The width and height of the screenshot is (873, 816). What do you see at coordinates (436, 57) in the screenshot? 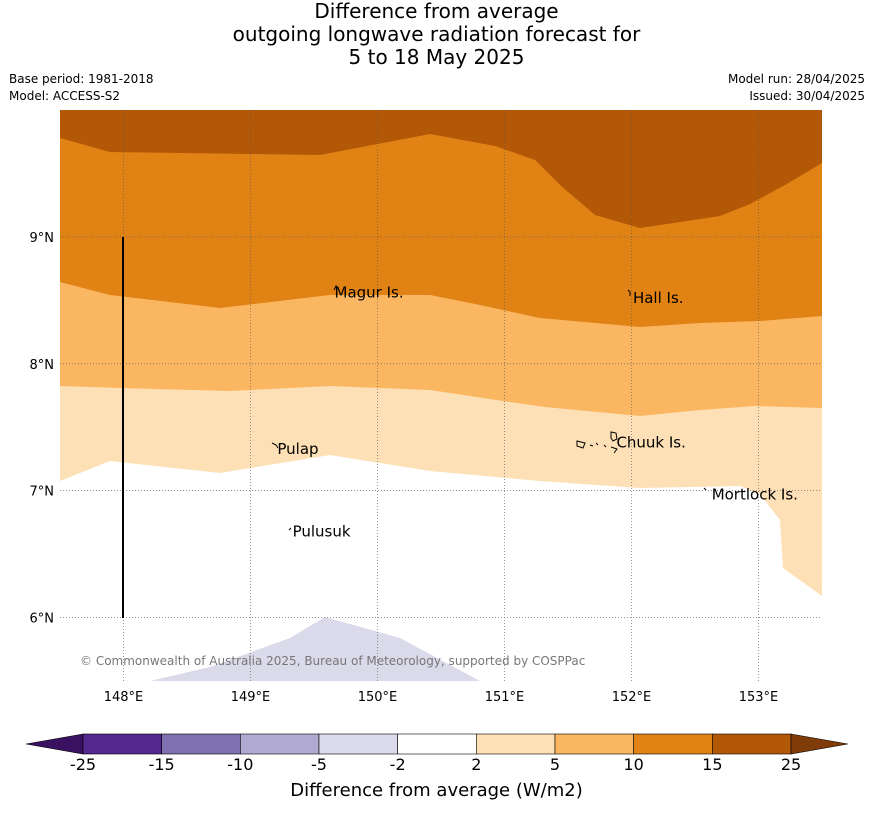
I see `title-line-3: 5 to 18 May 2025` at bounding box center [436, 57].